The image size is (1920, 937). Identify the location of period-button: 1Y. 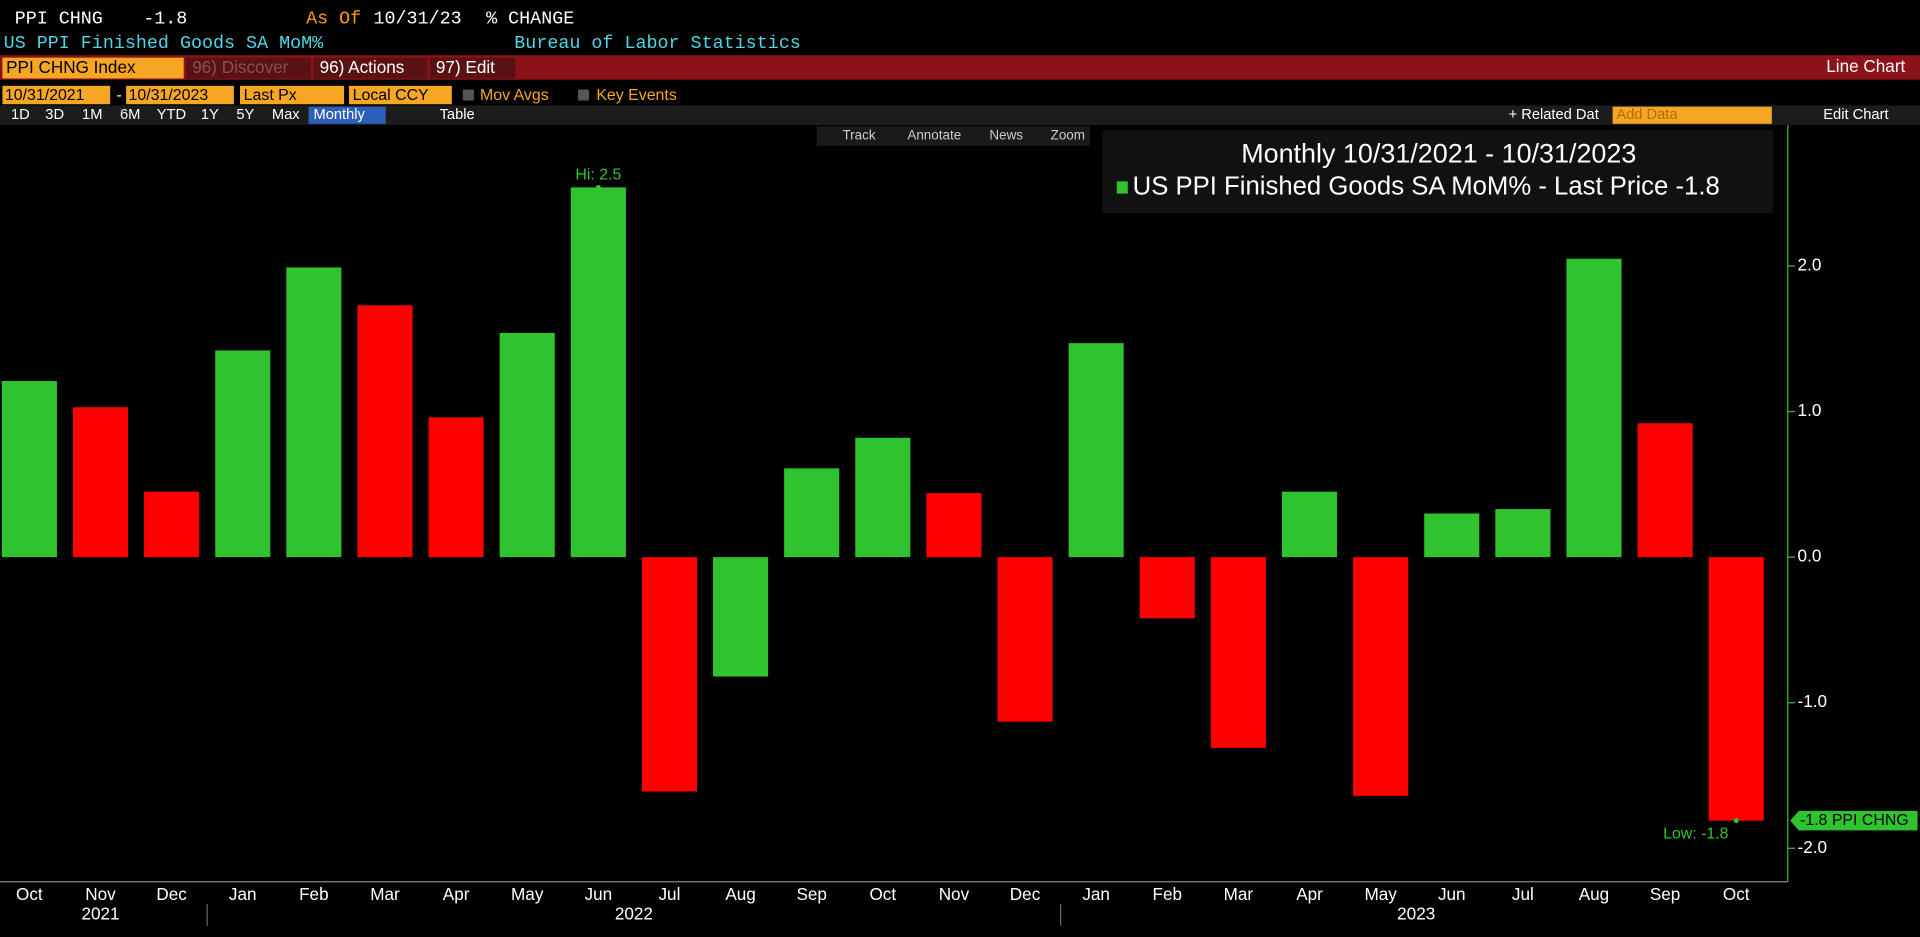
(210, 115).